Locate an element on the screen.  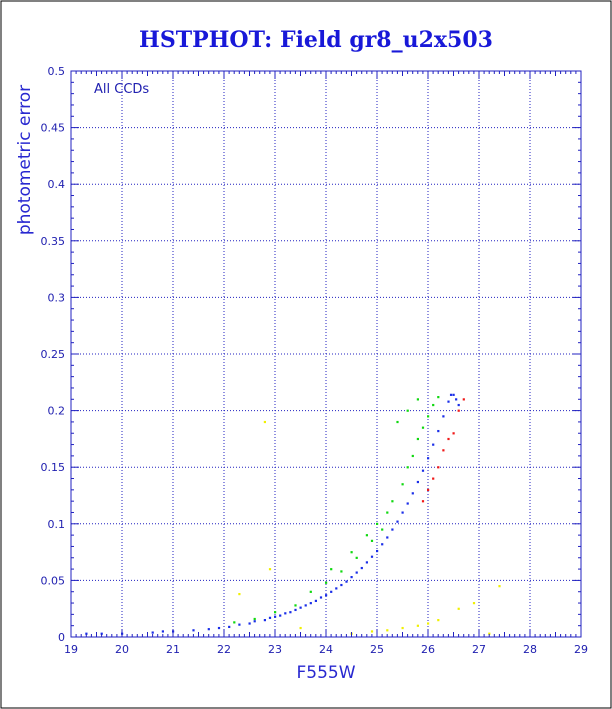
y-tick-label: 0.3 is located at coordinates (57, 297).